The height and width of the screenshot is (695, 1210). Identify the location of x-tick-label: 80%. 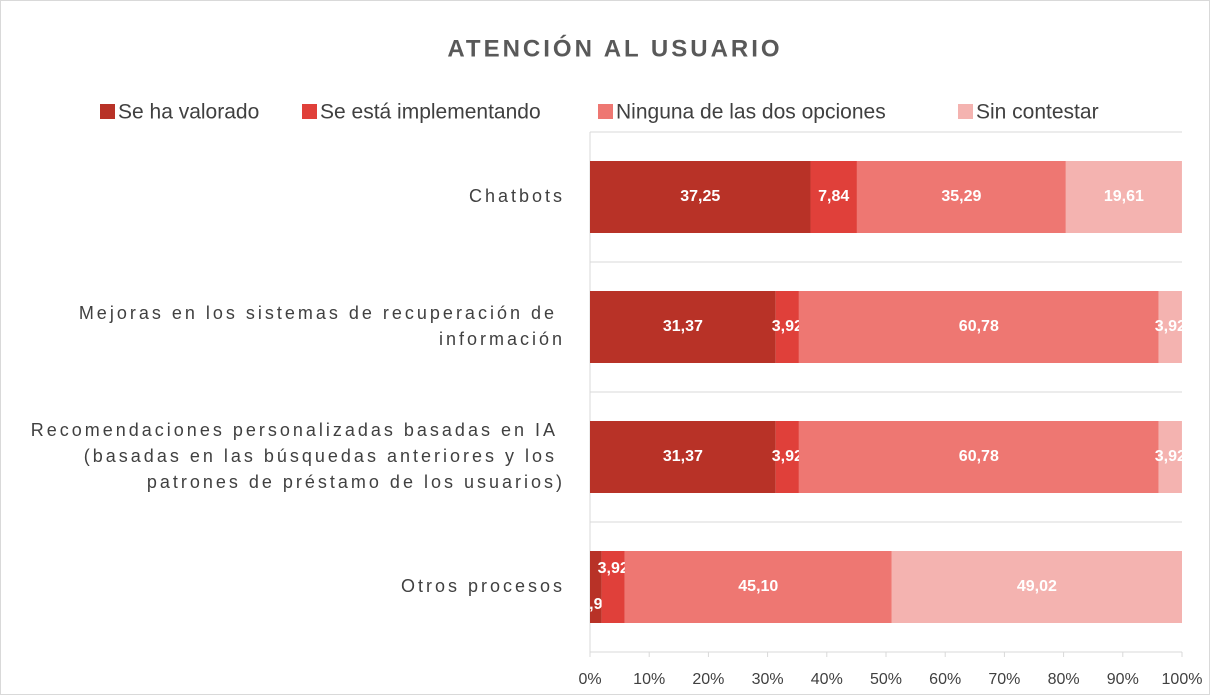
(1064, 679).